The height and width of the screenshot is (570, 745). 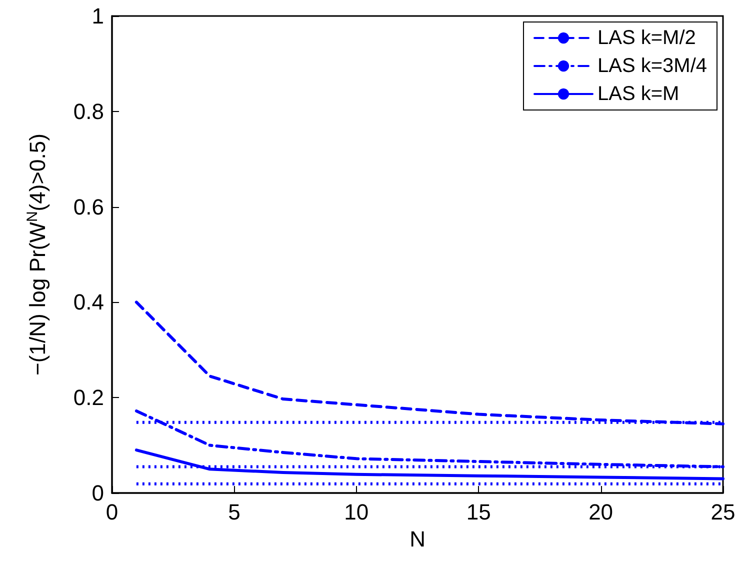 What do you see at coordinates (653, 66) in the screenshot?
I see `legend-label: LAS k=3M/4` at bounding box center [653, 66].